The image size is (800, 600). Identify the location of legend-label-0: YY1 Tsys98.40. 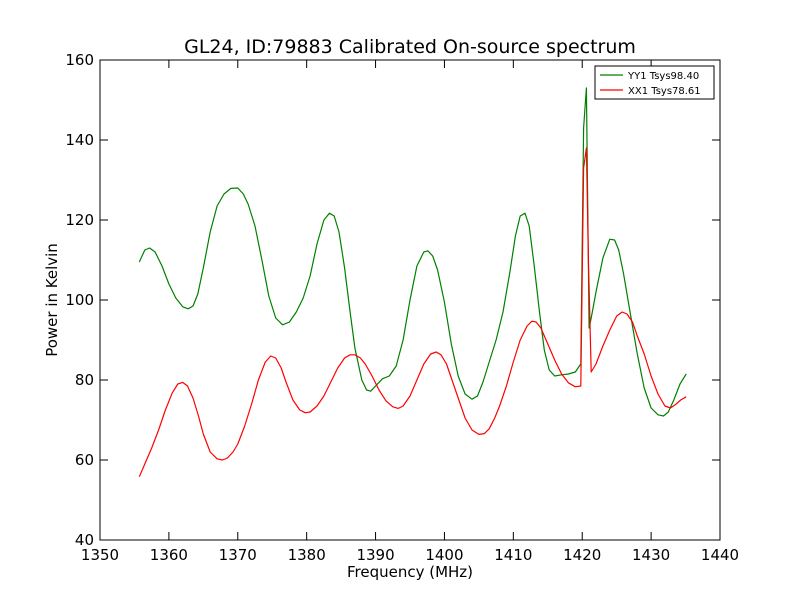
(663, 76).